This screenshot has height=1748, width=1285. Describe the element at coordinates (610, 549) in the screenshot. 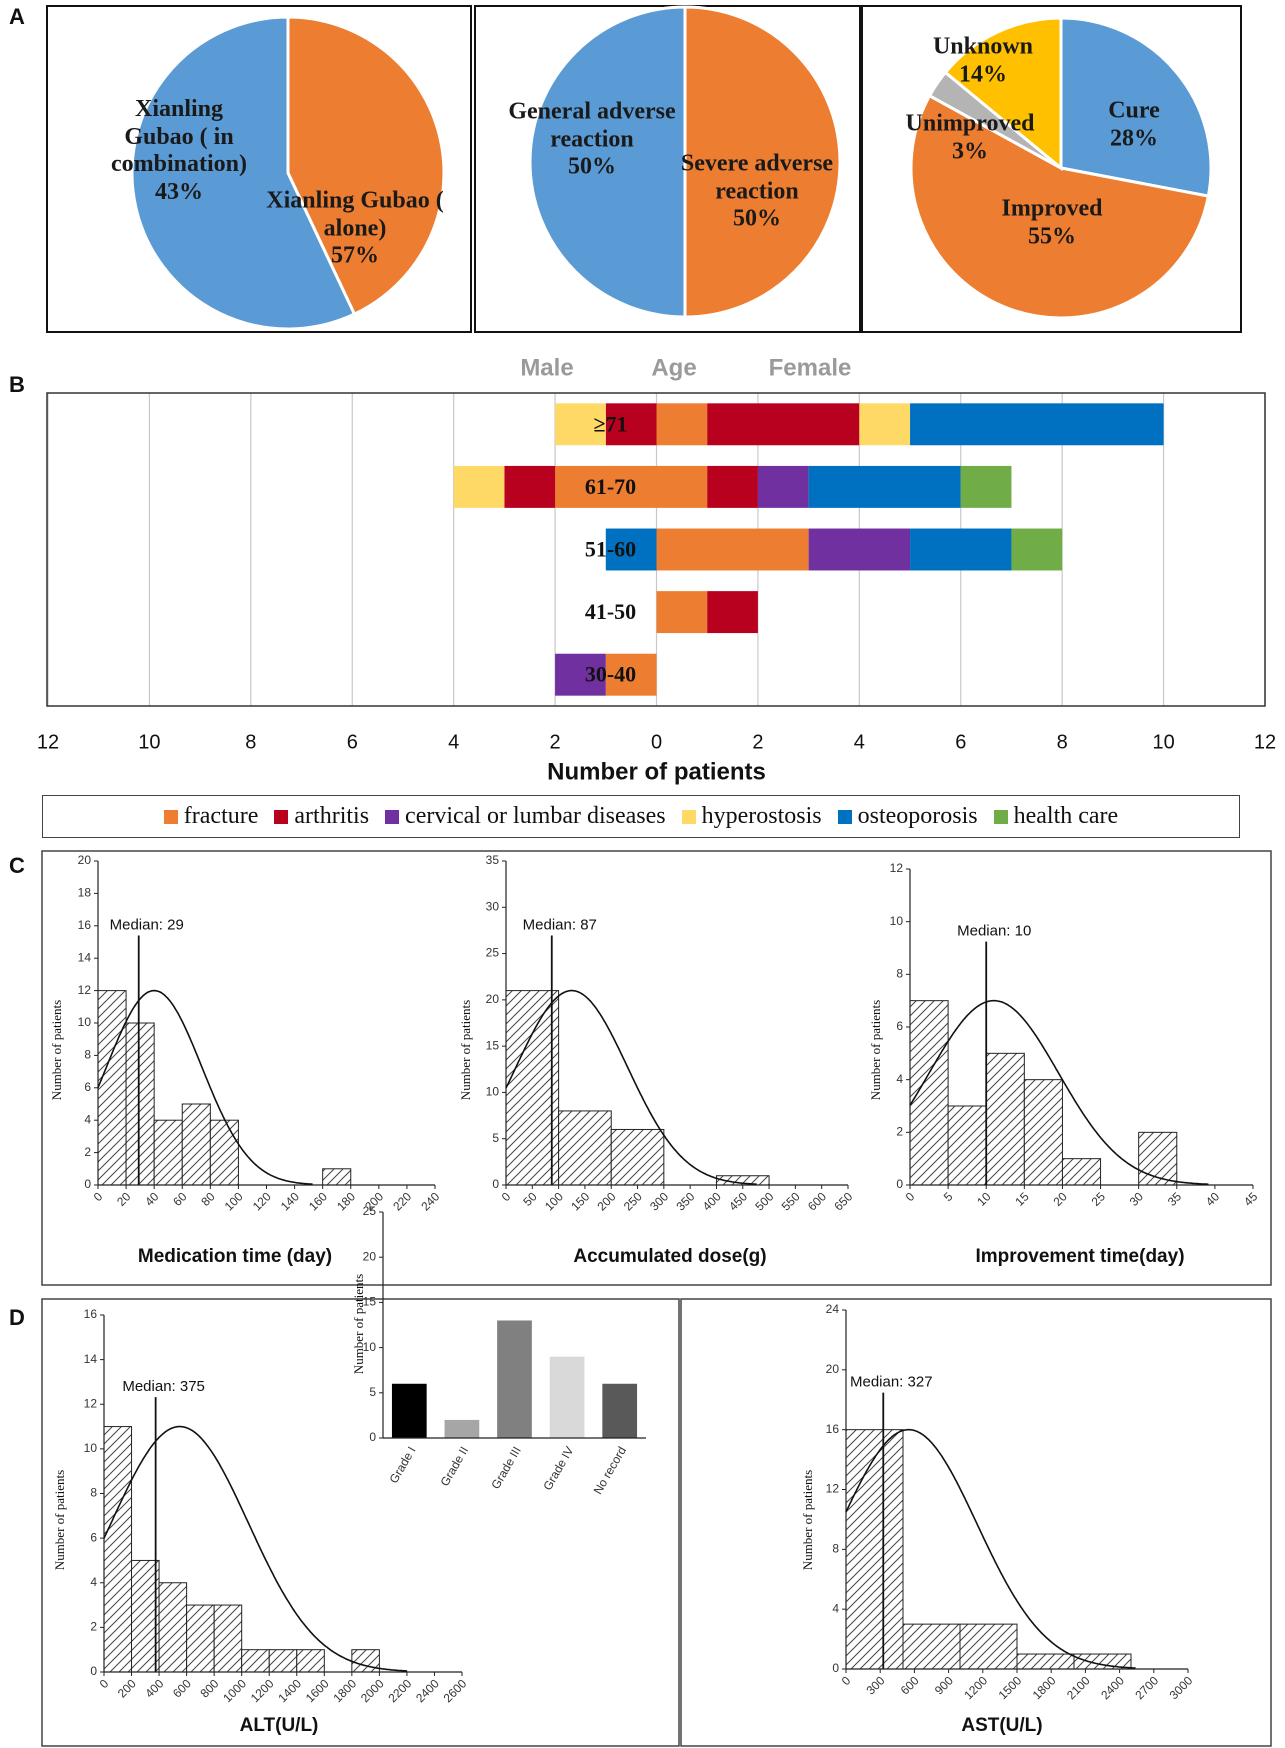

I see `age-label: 51-60` at that location.